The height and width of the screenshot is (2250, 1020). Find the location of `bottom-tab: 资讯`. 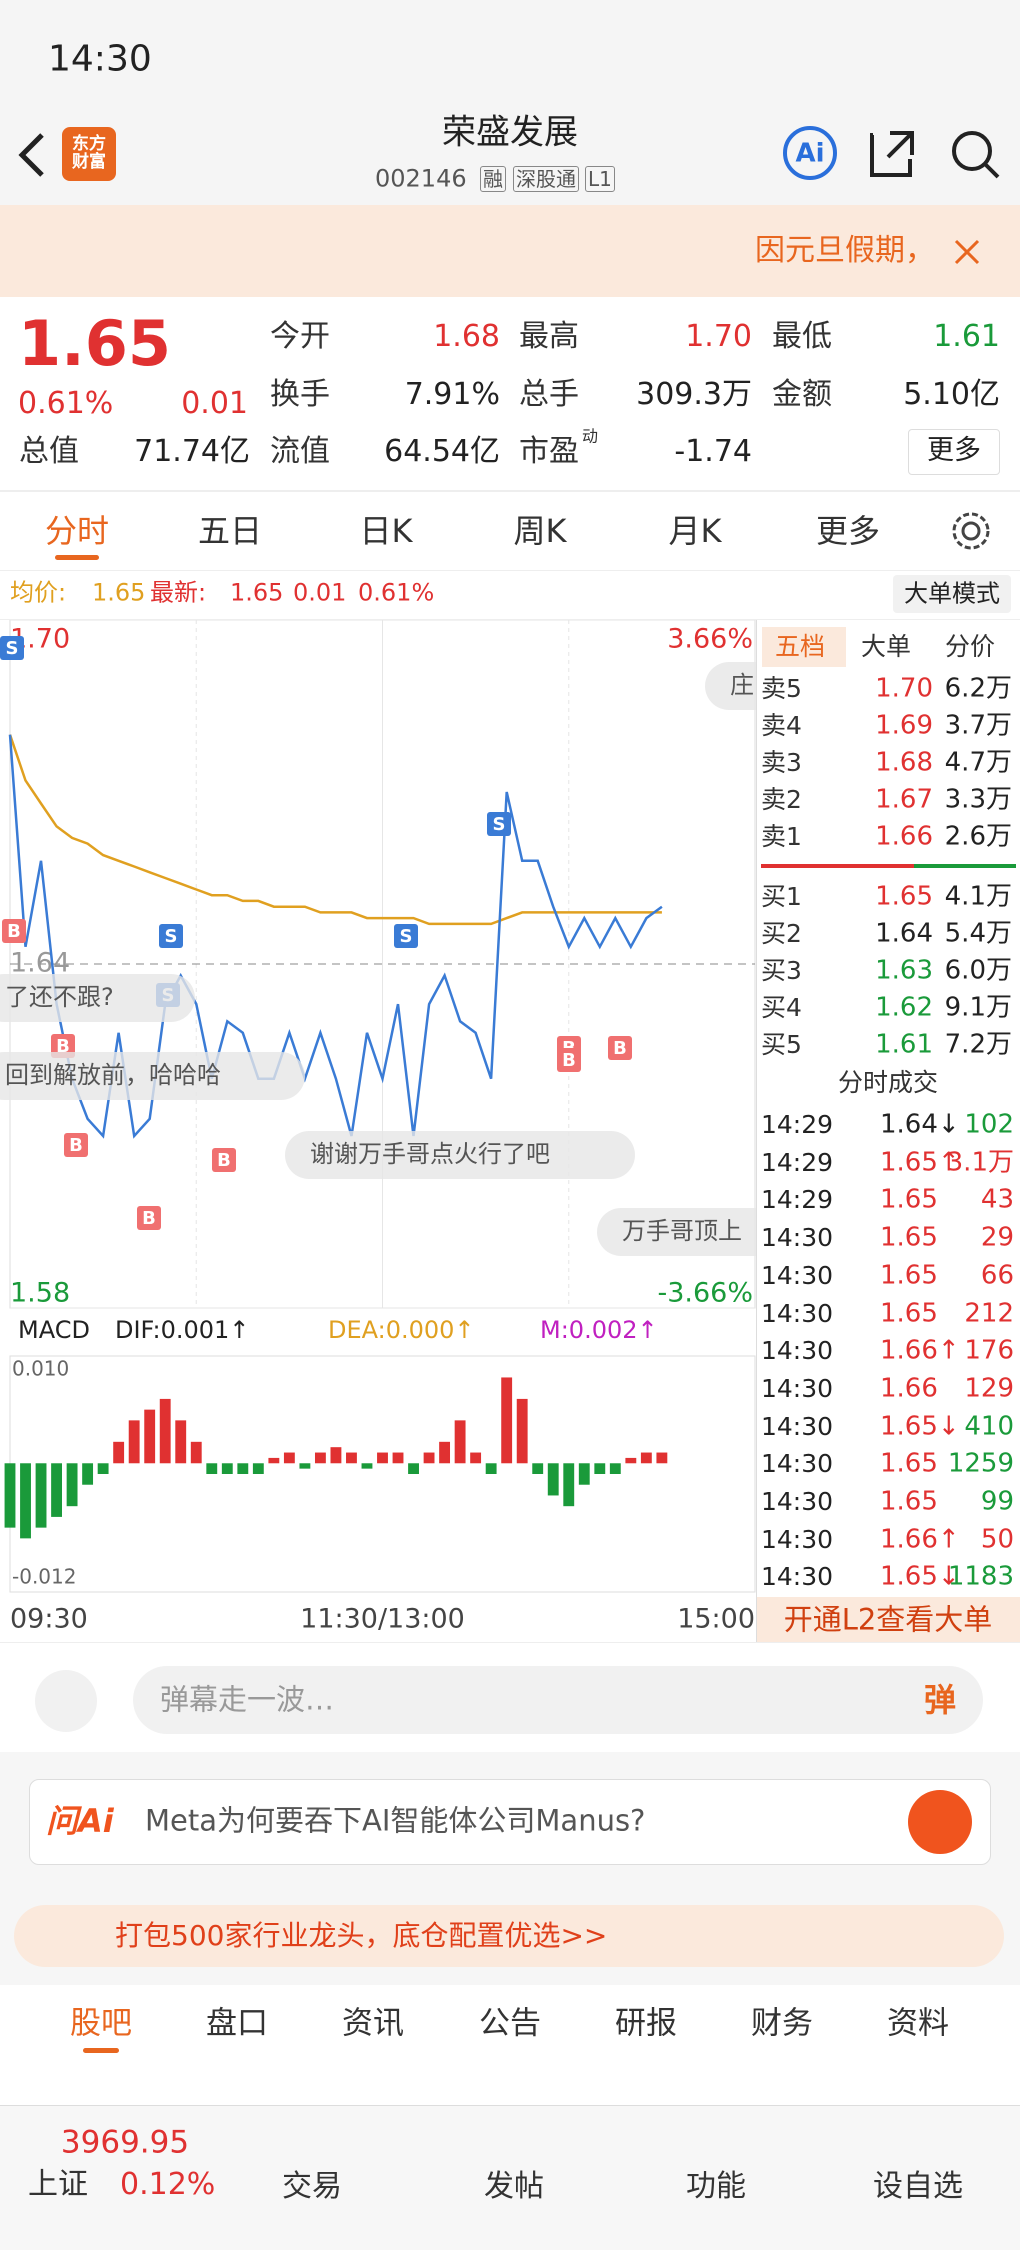

bottom-tab: 资讯 is located at coordinates (373, 2023).